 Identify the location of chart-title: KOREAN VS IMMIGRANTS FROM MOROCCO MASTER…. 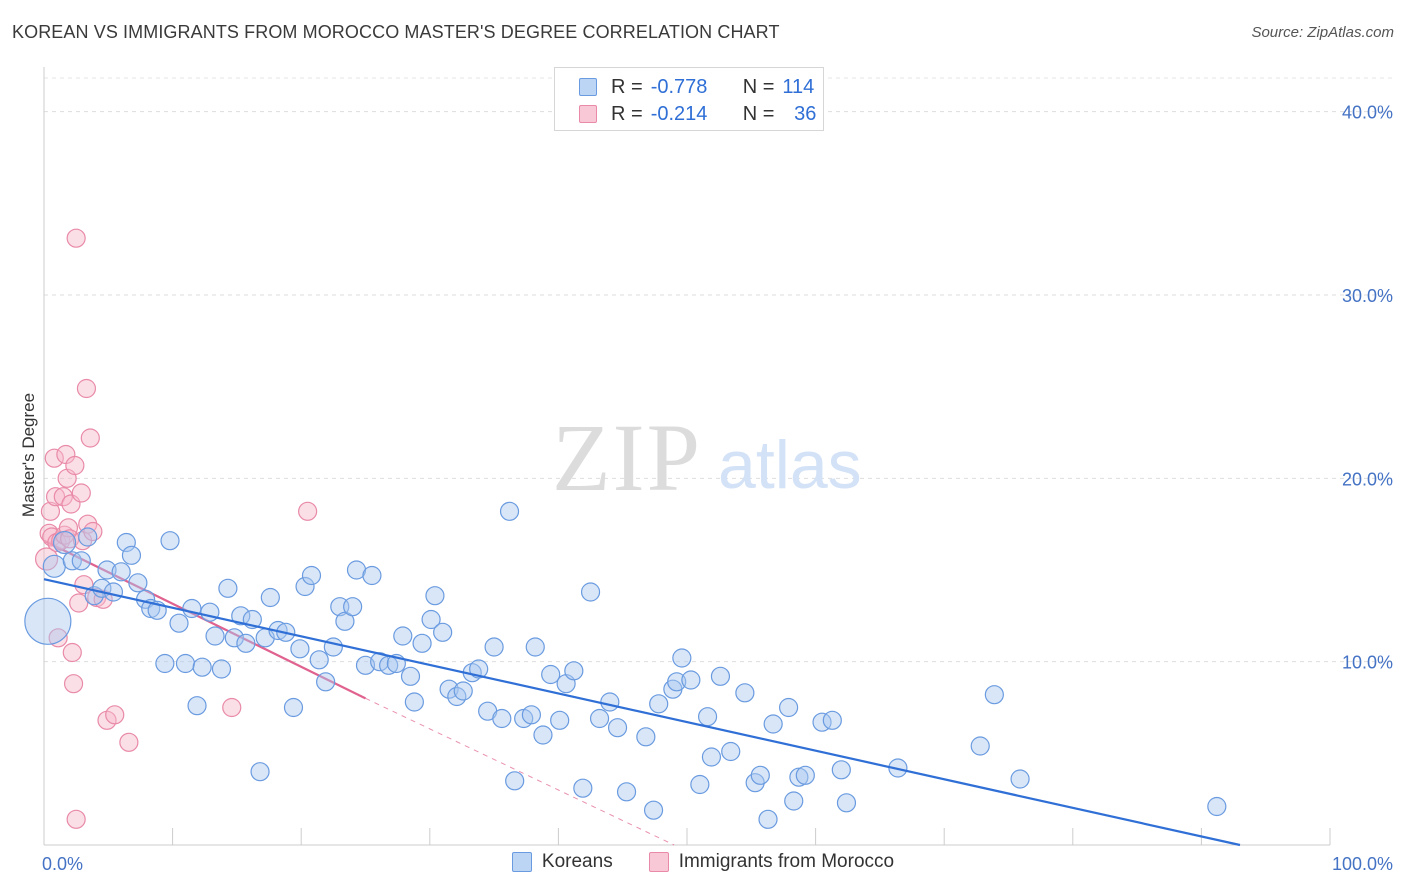
(396, 32).